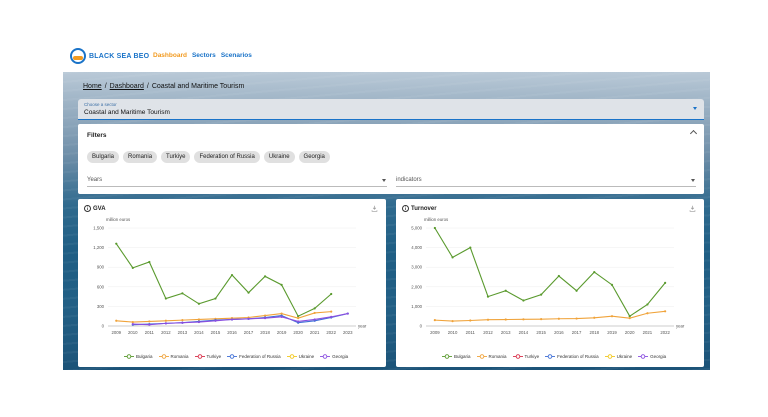  What do you see at coordinates (348, 332) in the screenshot?
I see `x-tick-label: 2023` at bounding box center [348, 332].